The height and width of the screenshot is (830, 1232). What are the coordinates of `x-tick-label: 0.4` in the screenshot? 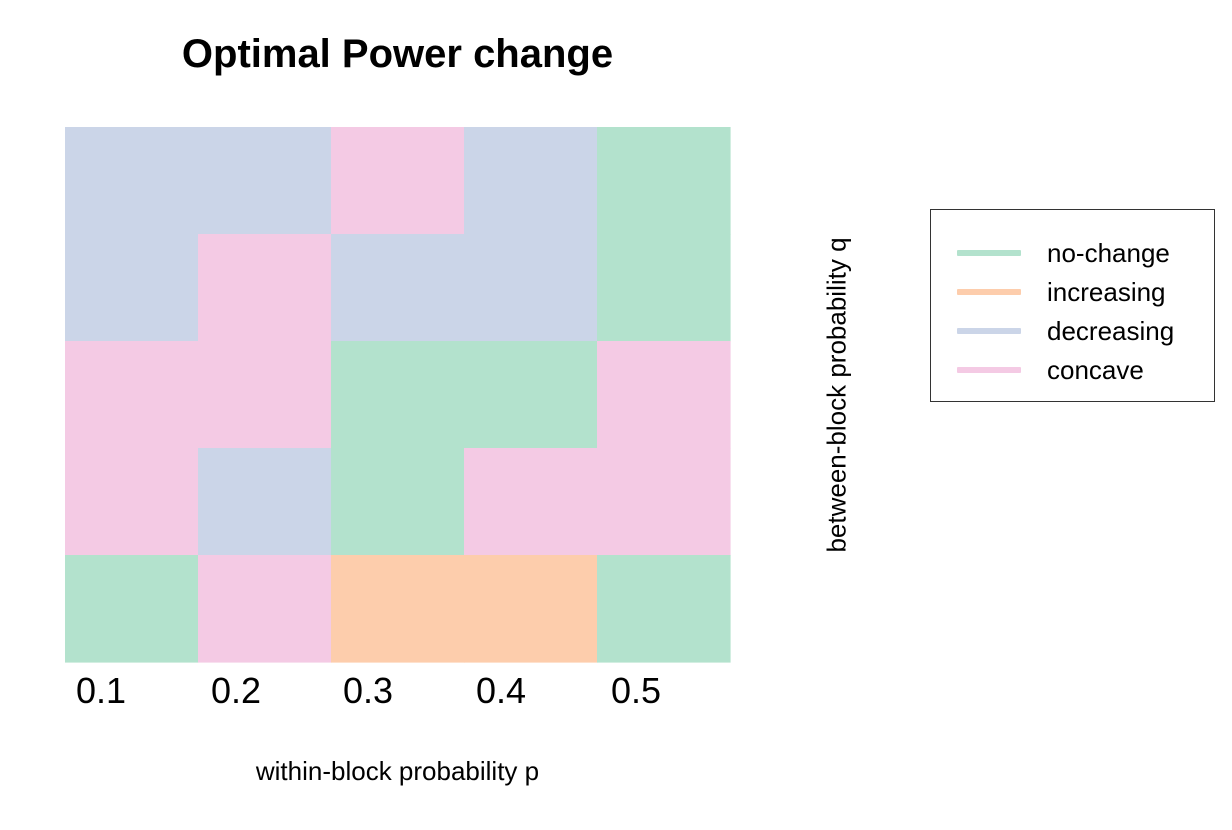 It's located at (501, 690).